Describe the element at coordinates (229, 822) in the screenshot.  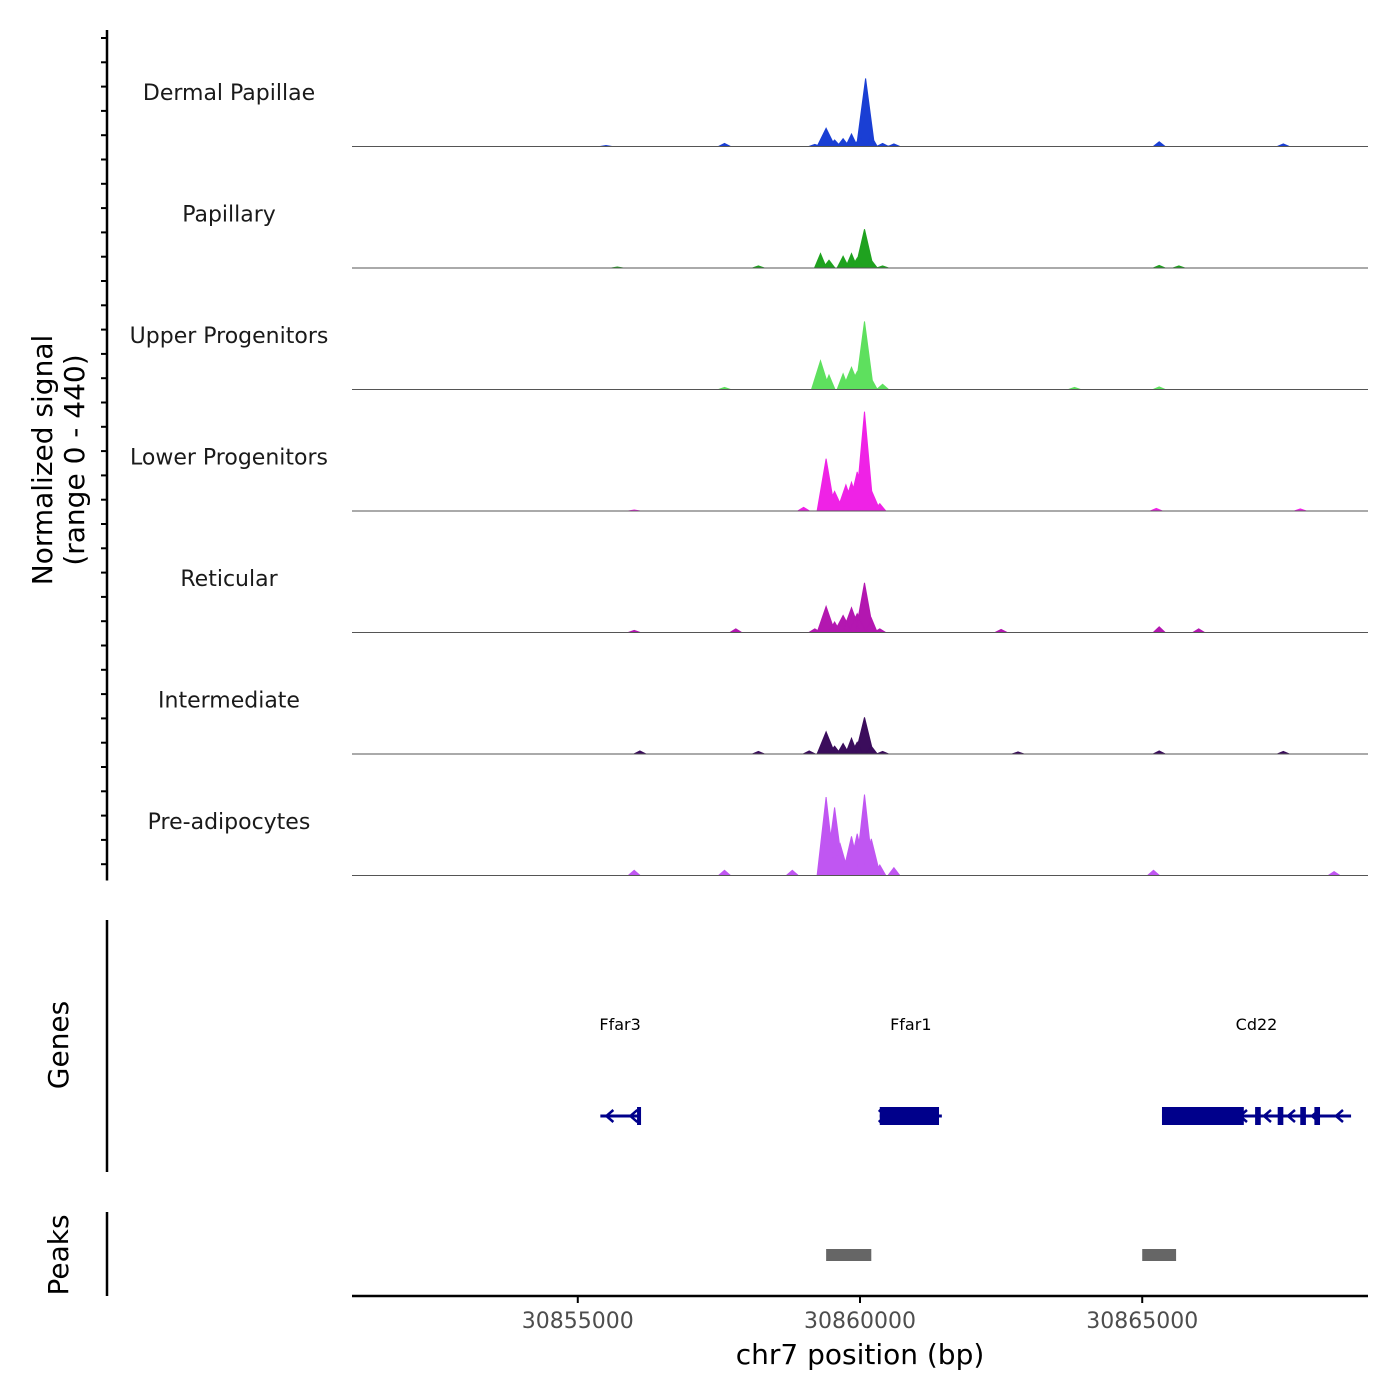
I see `track-label: Pre-adipocytes` at that location.